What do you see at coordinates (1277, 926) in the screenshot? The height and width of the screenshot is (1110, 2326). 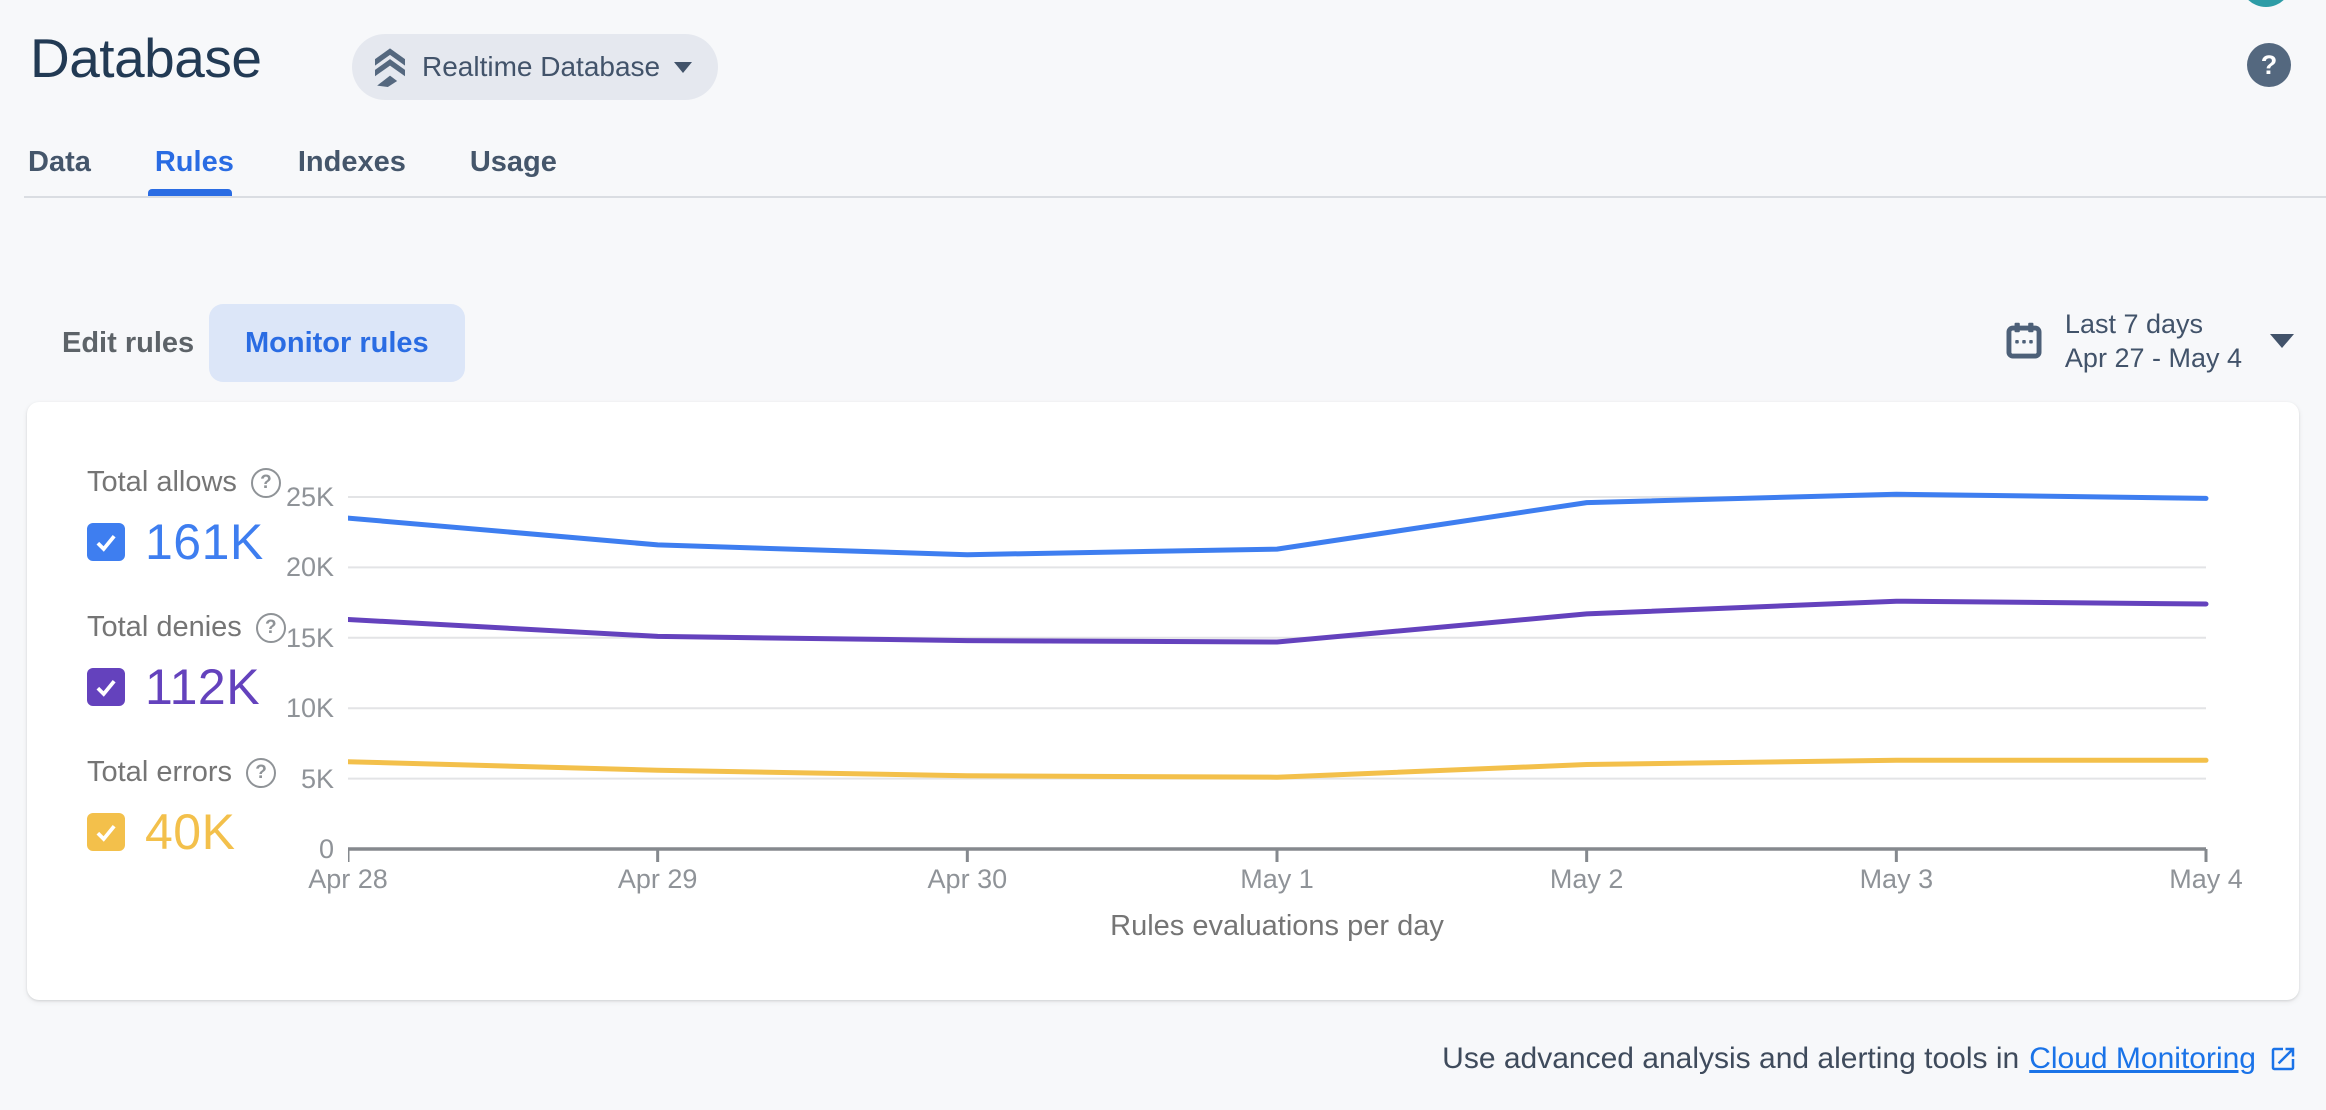 I see `chart-title: Rules evaluations per day` at bounding box center [1277, 926].